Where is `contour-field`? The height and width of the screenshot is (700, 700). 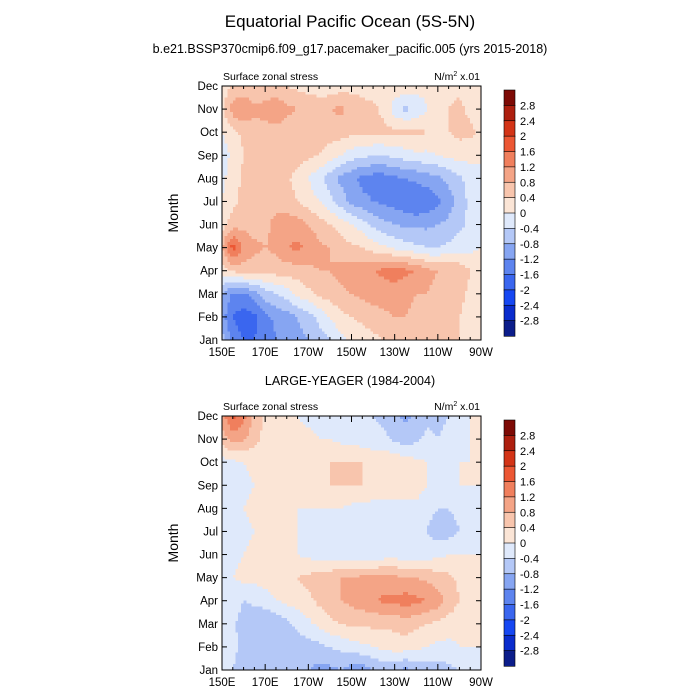 contour-field is located at coordinates (352, 213).